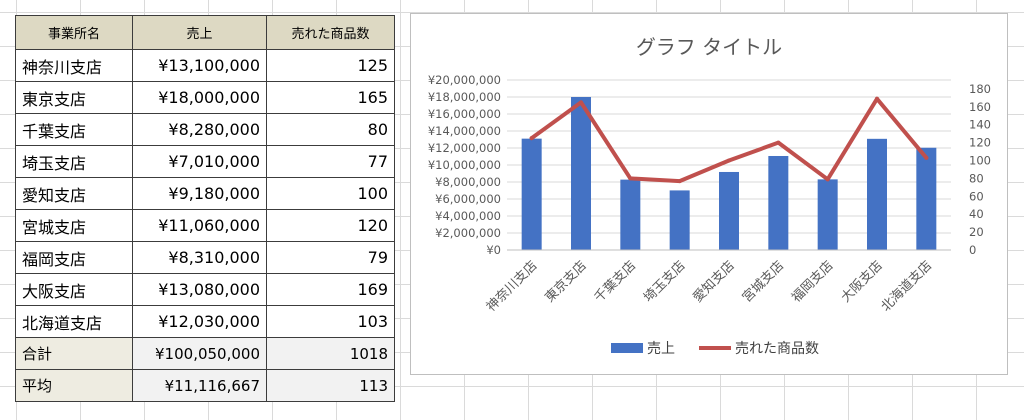 The width and height of the screenshot is (1024, 420). What do you see at coordinates (627, 348) in the screenshot?
I see `legend-swatch-sales` at bounding box center [627, 348].